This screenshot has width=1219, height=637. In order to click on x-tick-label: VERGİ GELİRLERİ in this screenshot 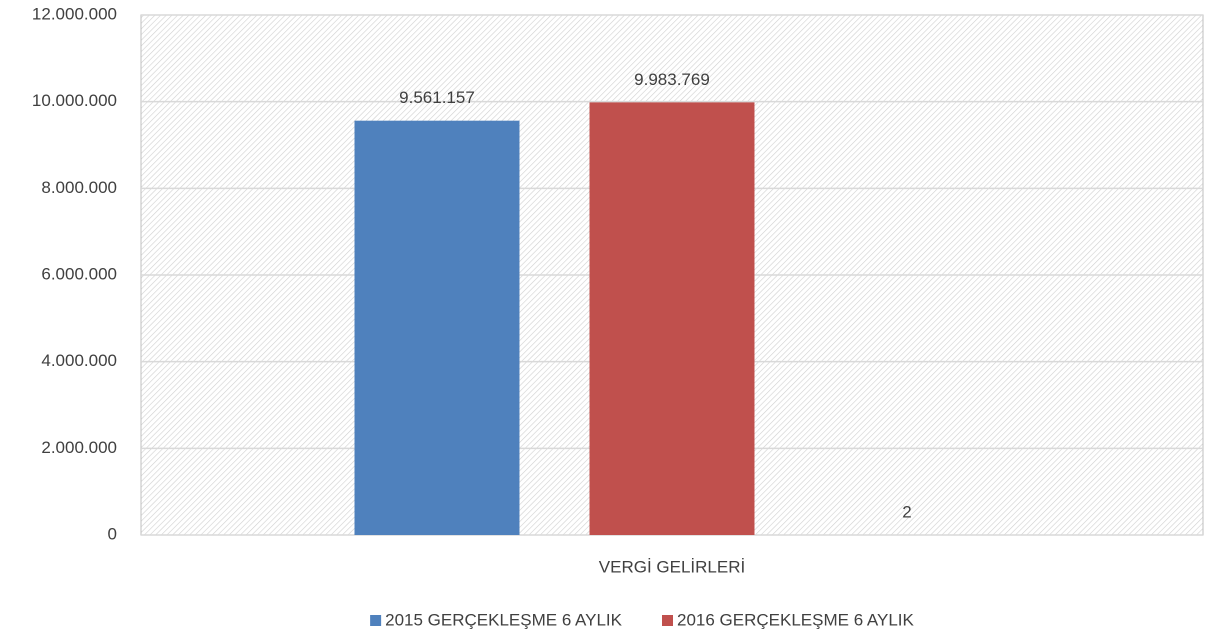, I will do `click(672, 566)`.